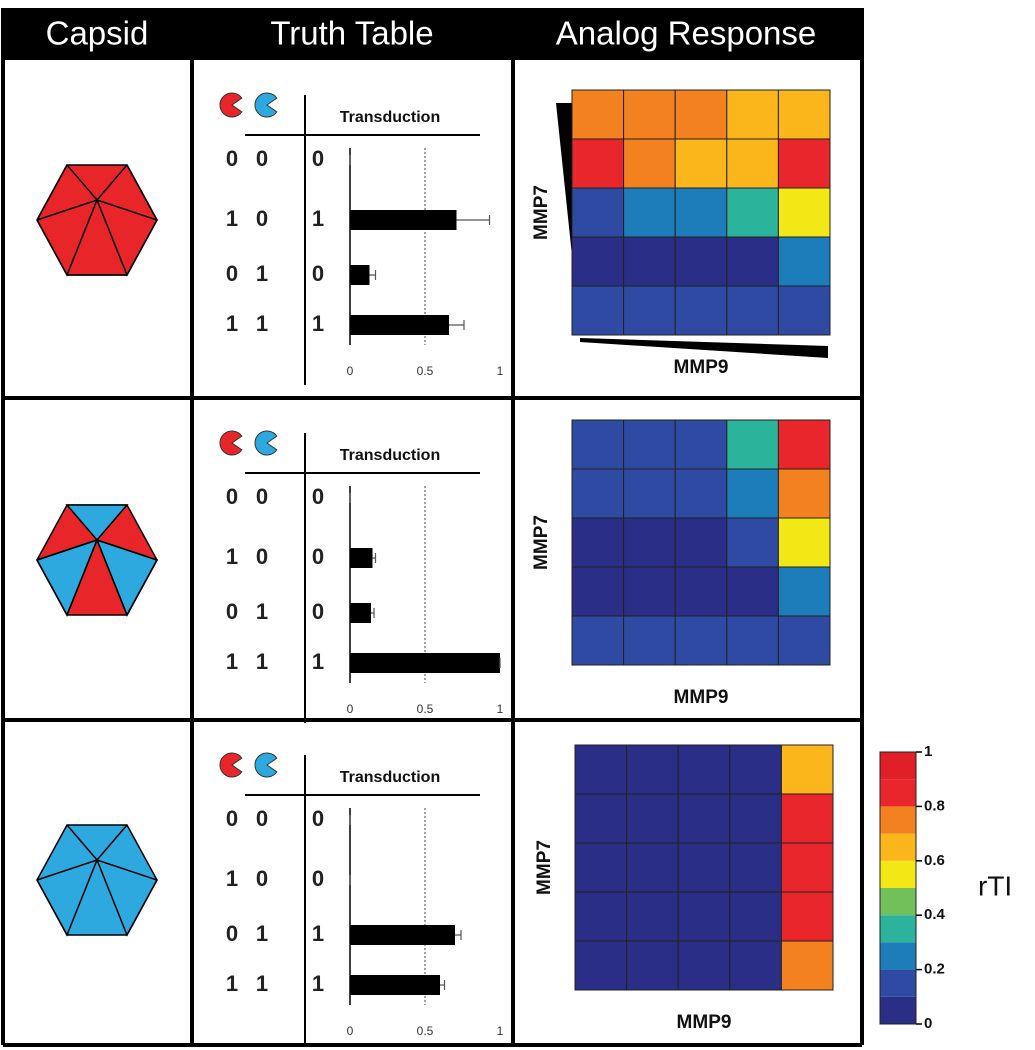 The image size is (1035, 1050). What do you see at coordinates (704, 348) in the screenshot?
I see `mmp9-wedge` at bounding box center [704, 348].